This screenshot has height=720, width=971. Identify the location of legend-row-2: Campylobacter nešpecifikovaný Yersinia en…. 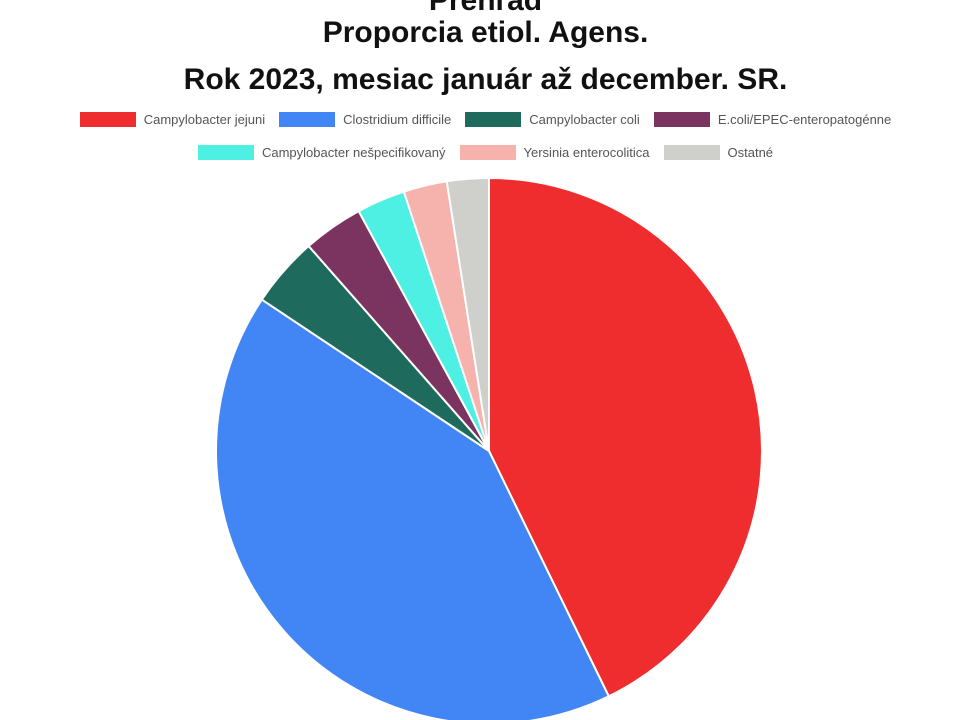
(485, 152).